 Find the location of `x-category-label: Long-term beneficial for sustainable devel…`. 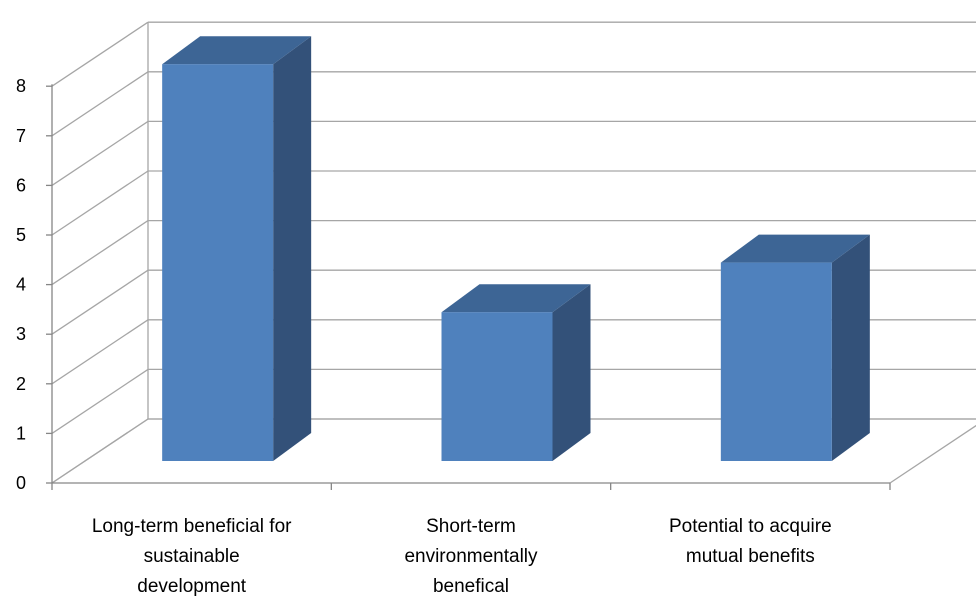

x-category-label: Long-term beneficial for sustainable devel… is located at coordinates (192, 556).